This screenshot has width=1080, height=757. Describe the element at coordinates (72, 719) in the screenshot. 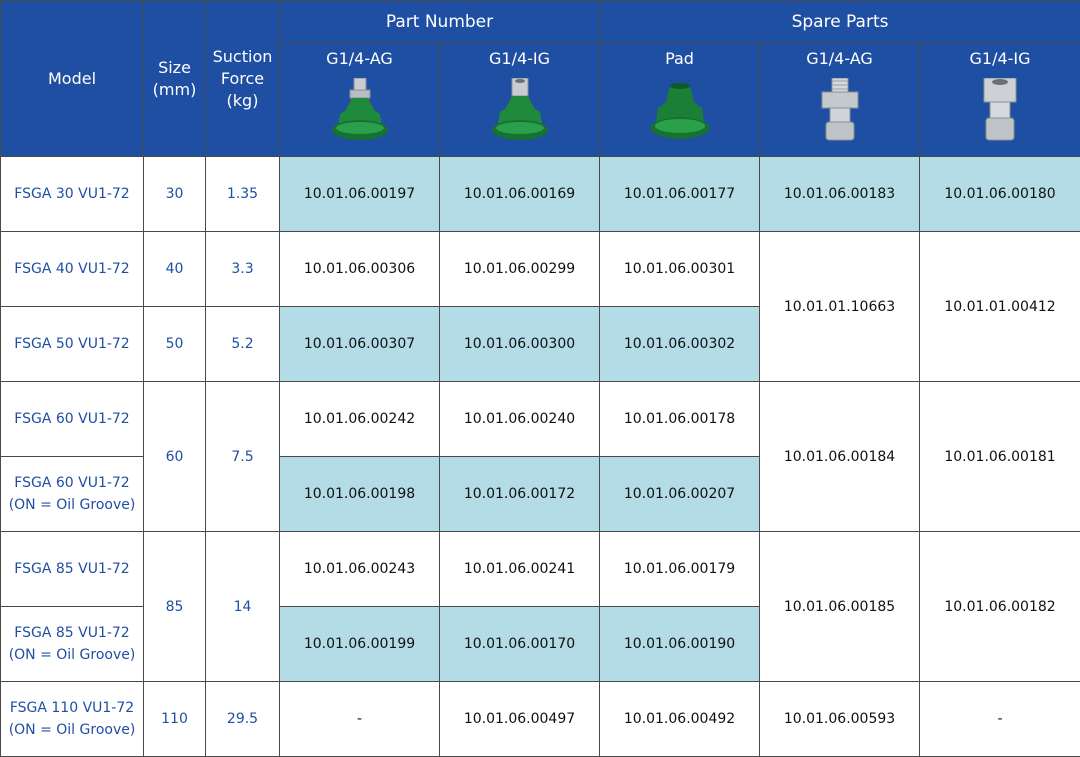

I see `model-cell: FSGA 110 VU1-72 (ON = Oil Groove)` at that location.